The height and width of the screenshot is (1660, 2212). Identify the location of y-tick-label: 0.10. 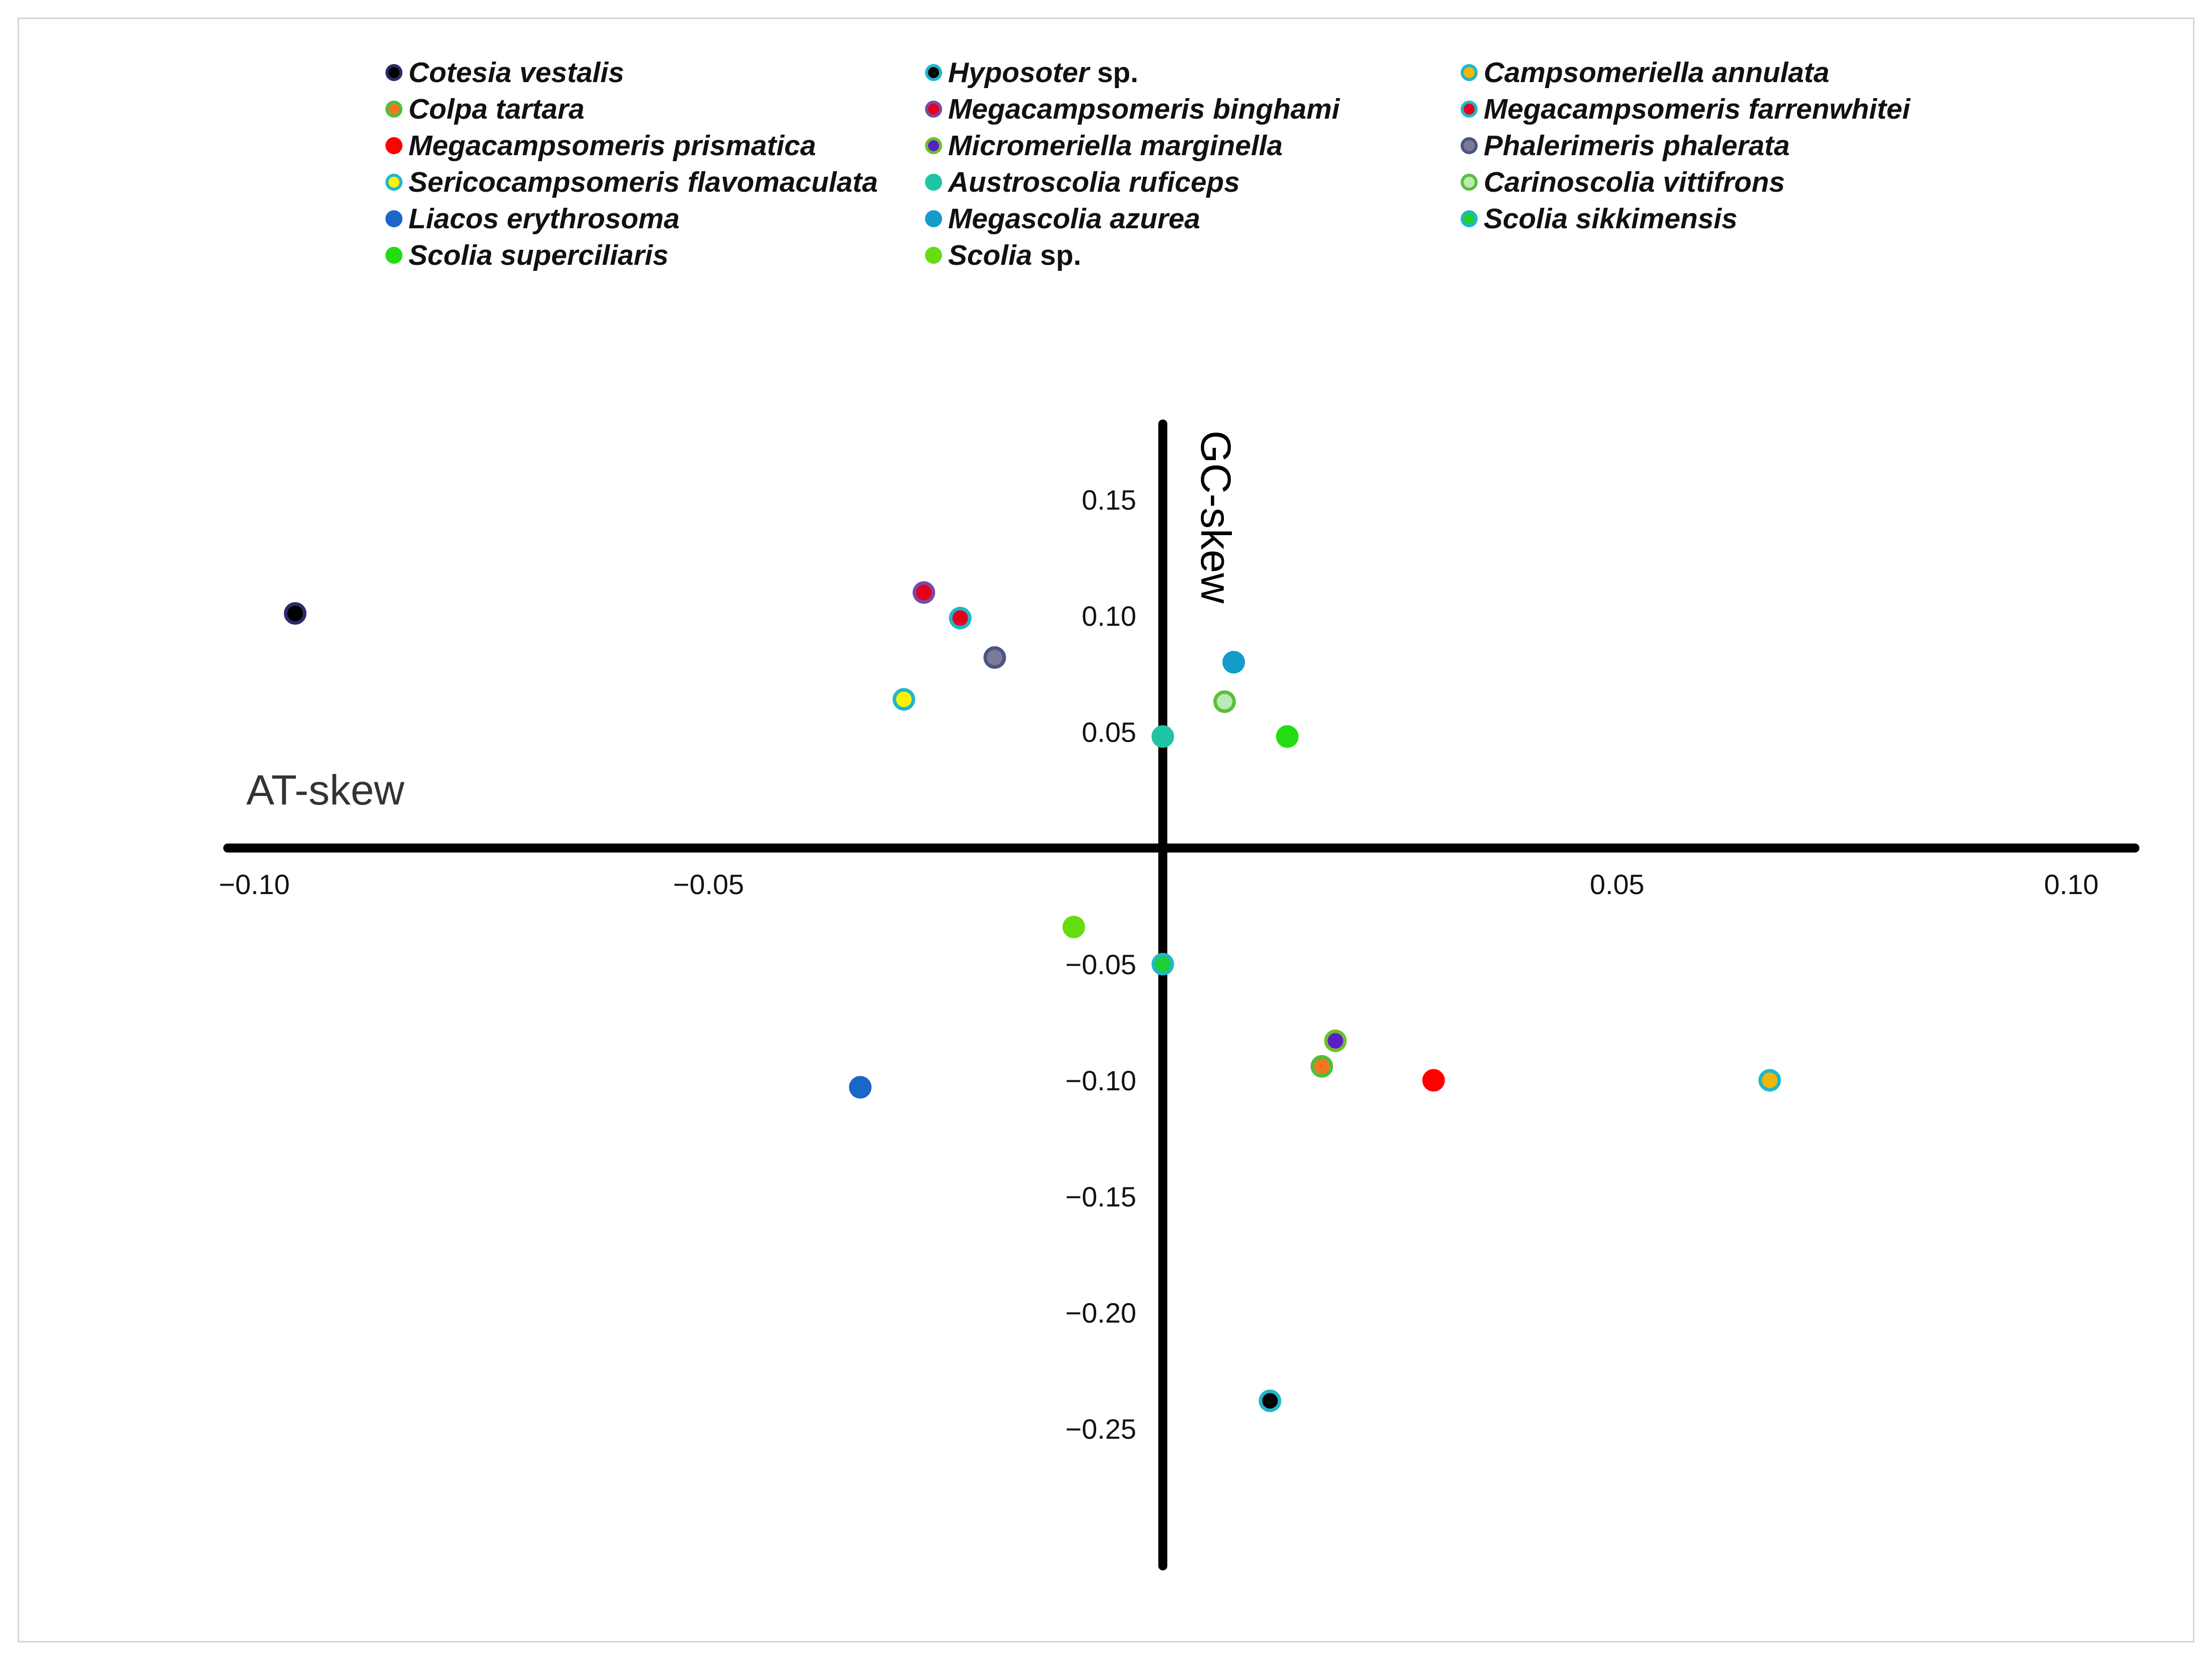
(1109, 616).